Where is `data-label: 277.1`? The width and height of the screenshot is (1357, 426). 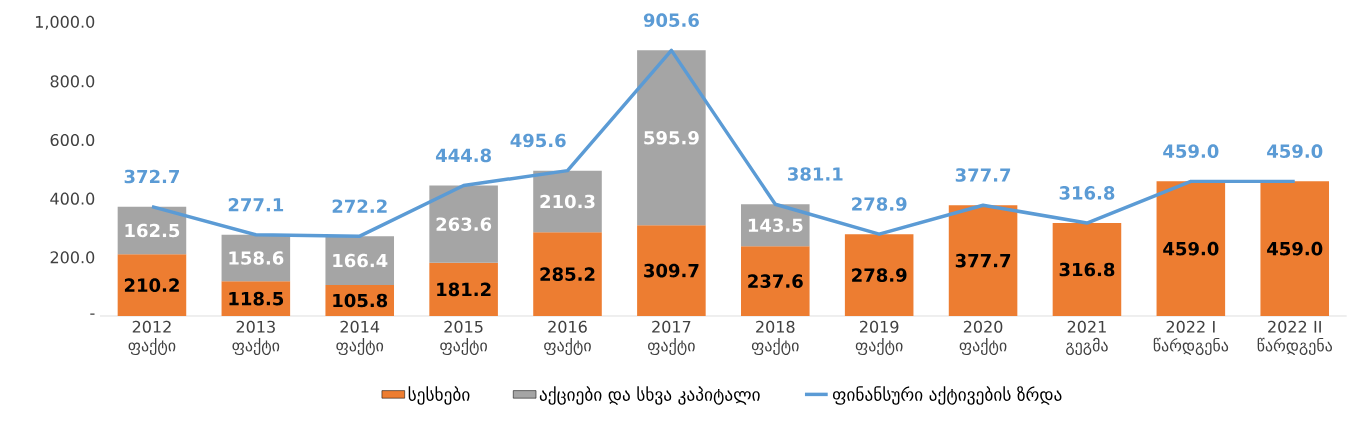
data-label: 277.1 is located at coordinates (256, 204).